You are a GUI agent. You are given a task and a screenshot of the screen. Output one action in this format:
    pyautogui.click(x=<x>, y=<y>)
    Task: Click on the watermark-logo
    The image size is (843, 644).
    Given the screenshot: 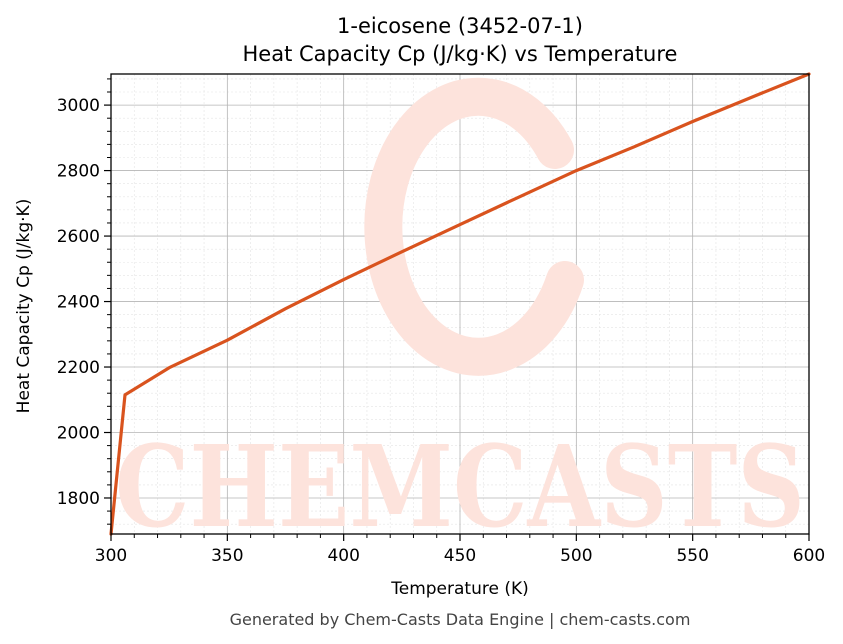 What is the action you would take?
    pyautogui.click(x=474, y=226)
    